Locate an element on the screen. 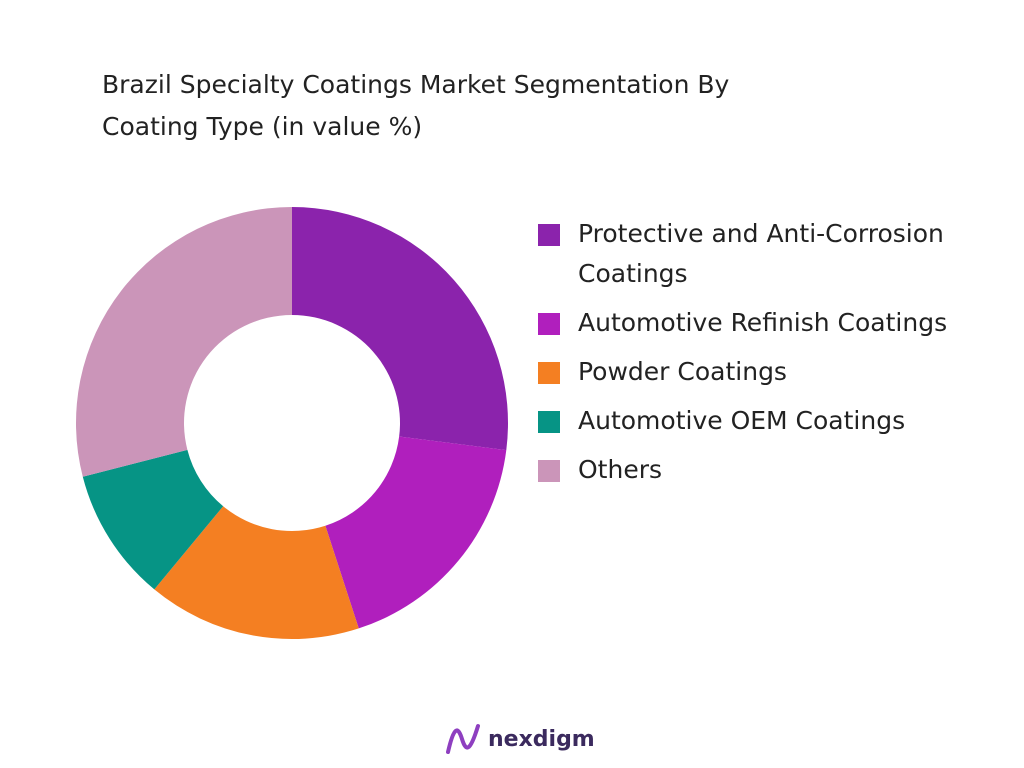 The height and width of the screenshot is (768, 1024). logo-icon is located at coordinates (463, 739).